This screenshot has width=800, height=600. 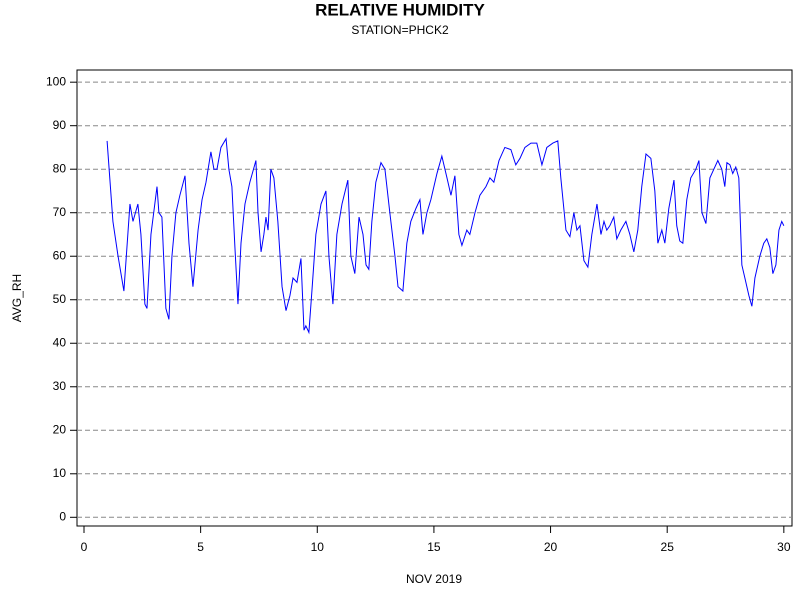 I want to click on x-tick-label: 15, so click(x=434, y=547).